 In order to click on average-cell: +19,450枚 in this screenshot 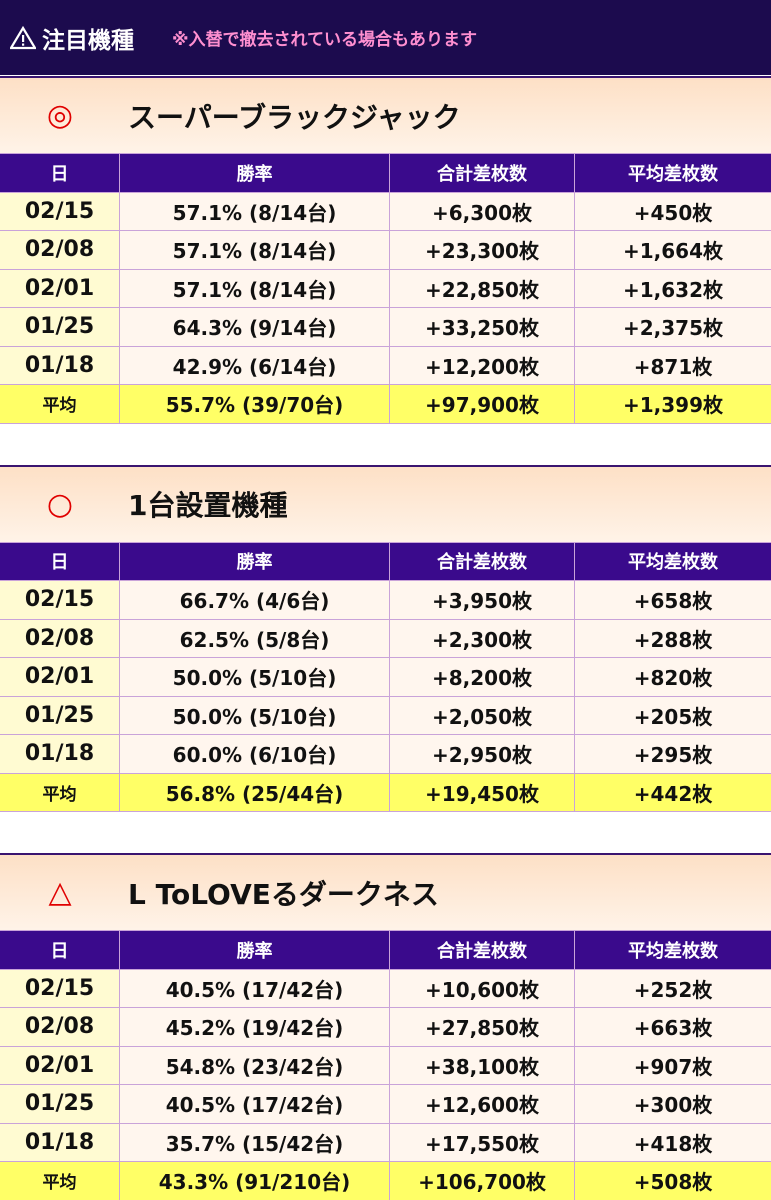, I will do `click(482, 792)`.